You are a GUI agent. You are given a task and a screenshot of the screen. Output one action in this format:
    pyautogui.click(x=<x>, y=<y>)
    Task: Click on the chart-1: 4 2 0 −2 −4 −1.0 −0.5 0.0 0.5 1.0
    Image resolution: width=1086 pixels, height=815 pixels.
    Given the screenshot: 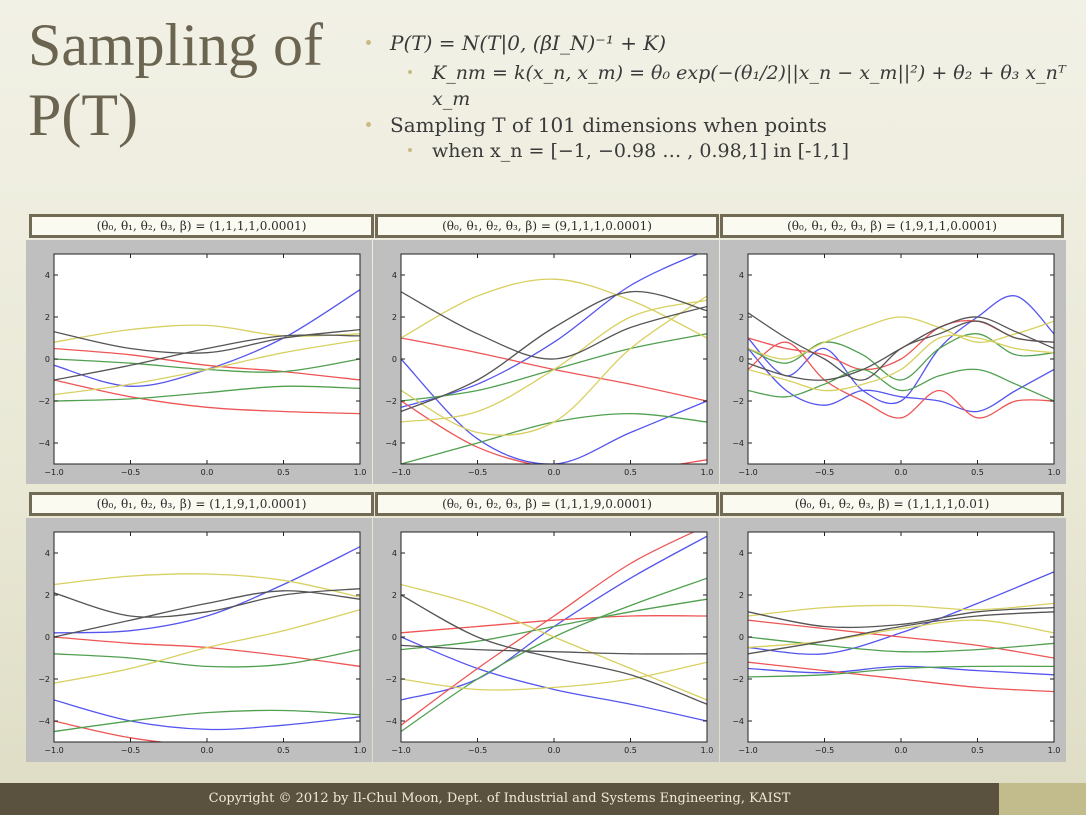 What is the action you would take?
    pyautogui.click(x=202, y=365)
    